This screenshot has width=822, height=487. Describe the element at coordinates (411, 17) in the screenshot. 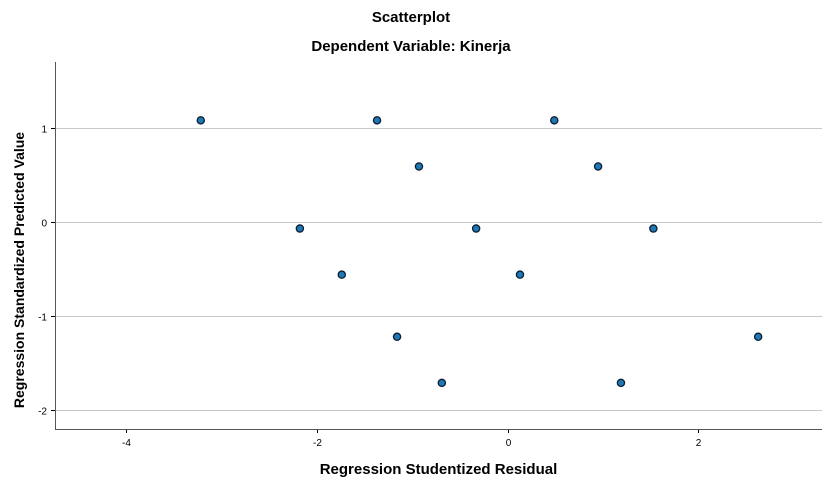

I see `chart-title: Scatterplot` at that location.